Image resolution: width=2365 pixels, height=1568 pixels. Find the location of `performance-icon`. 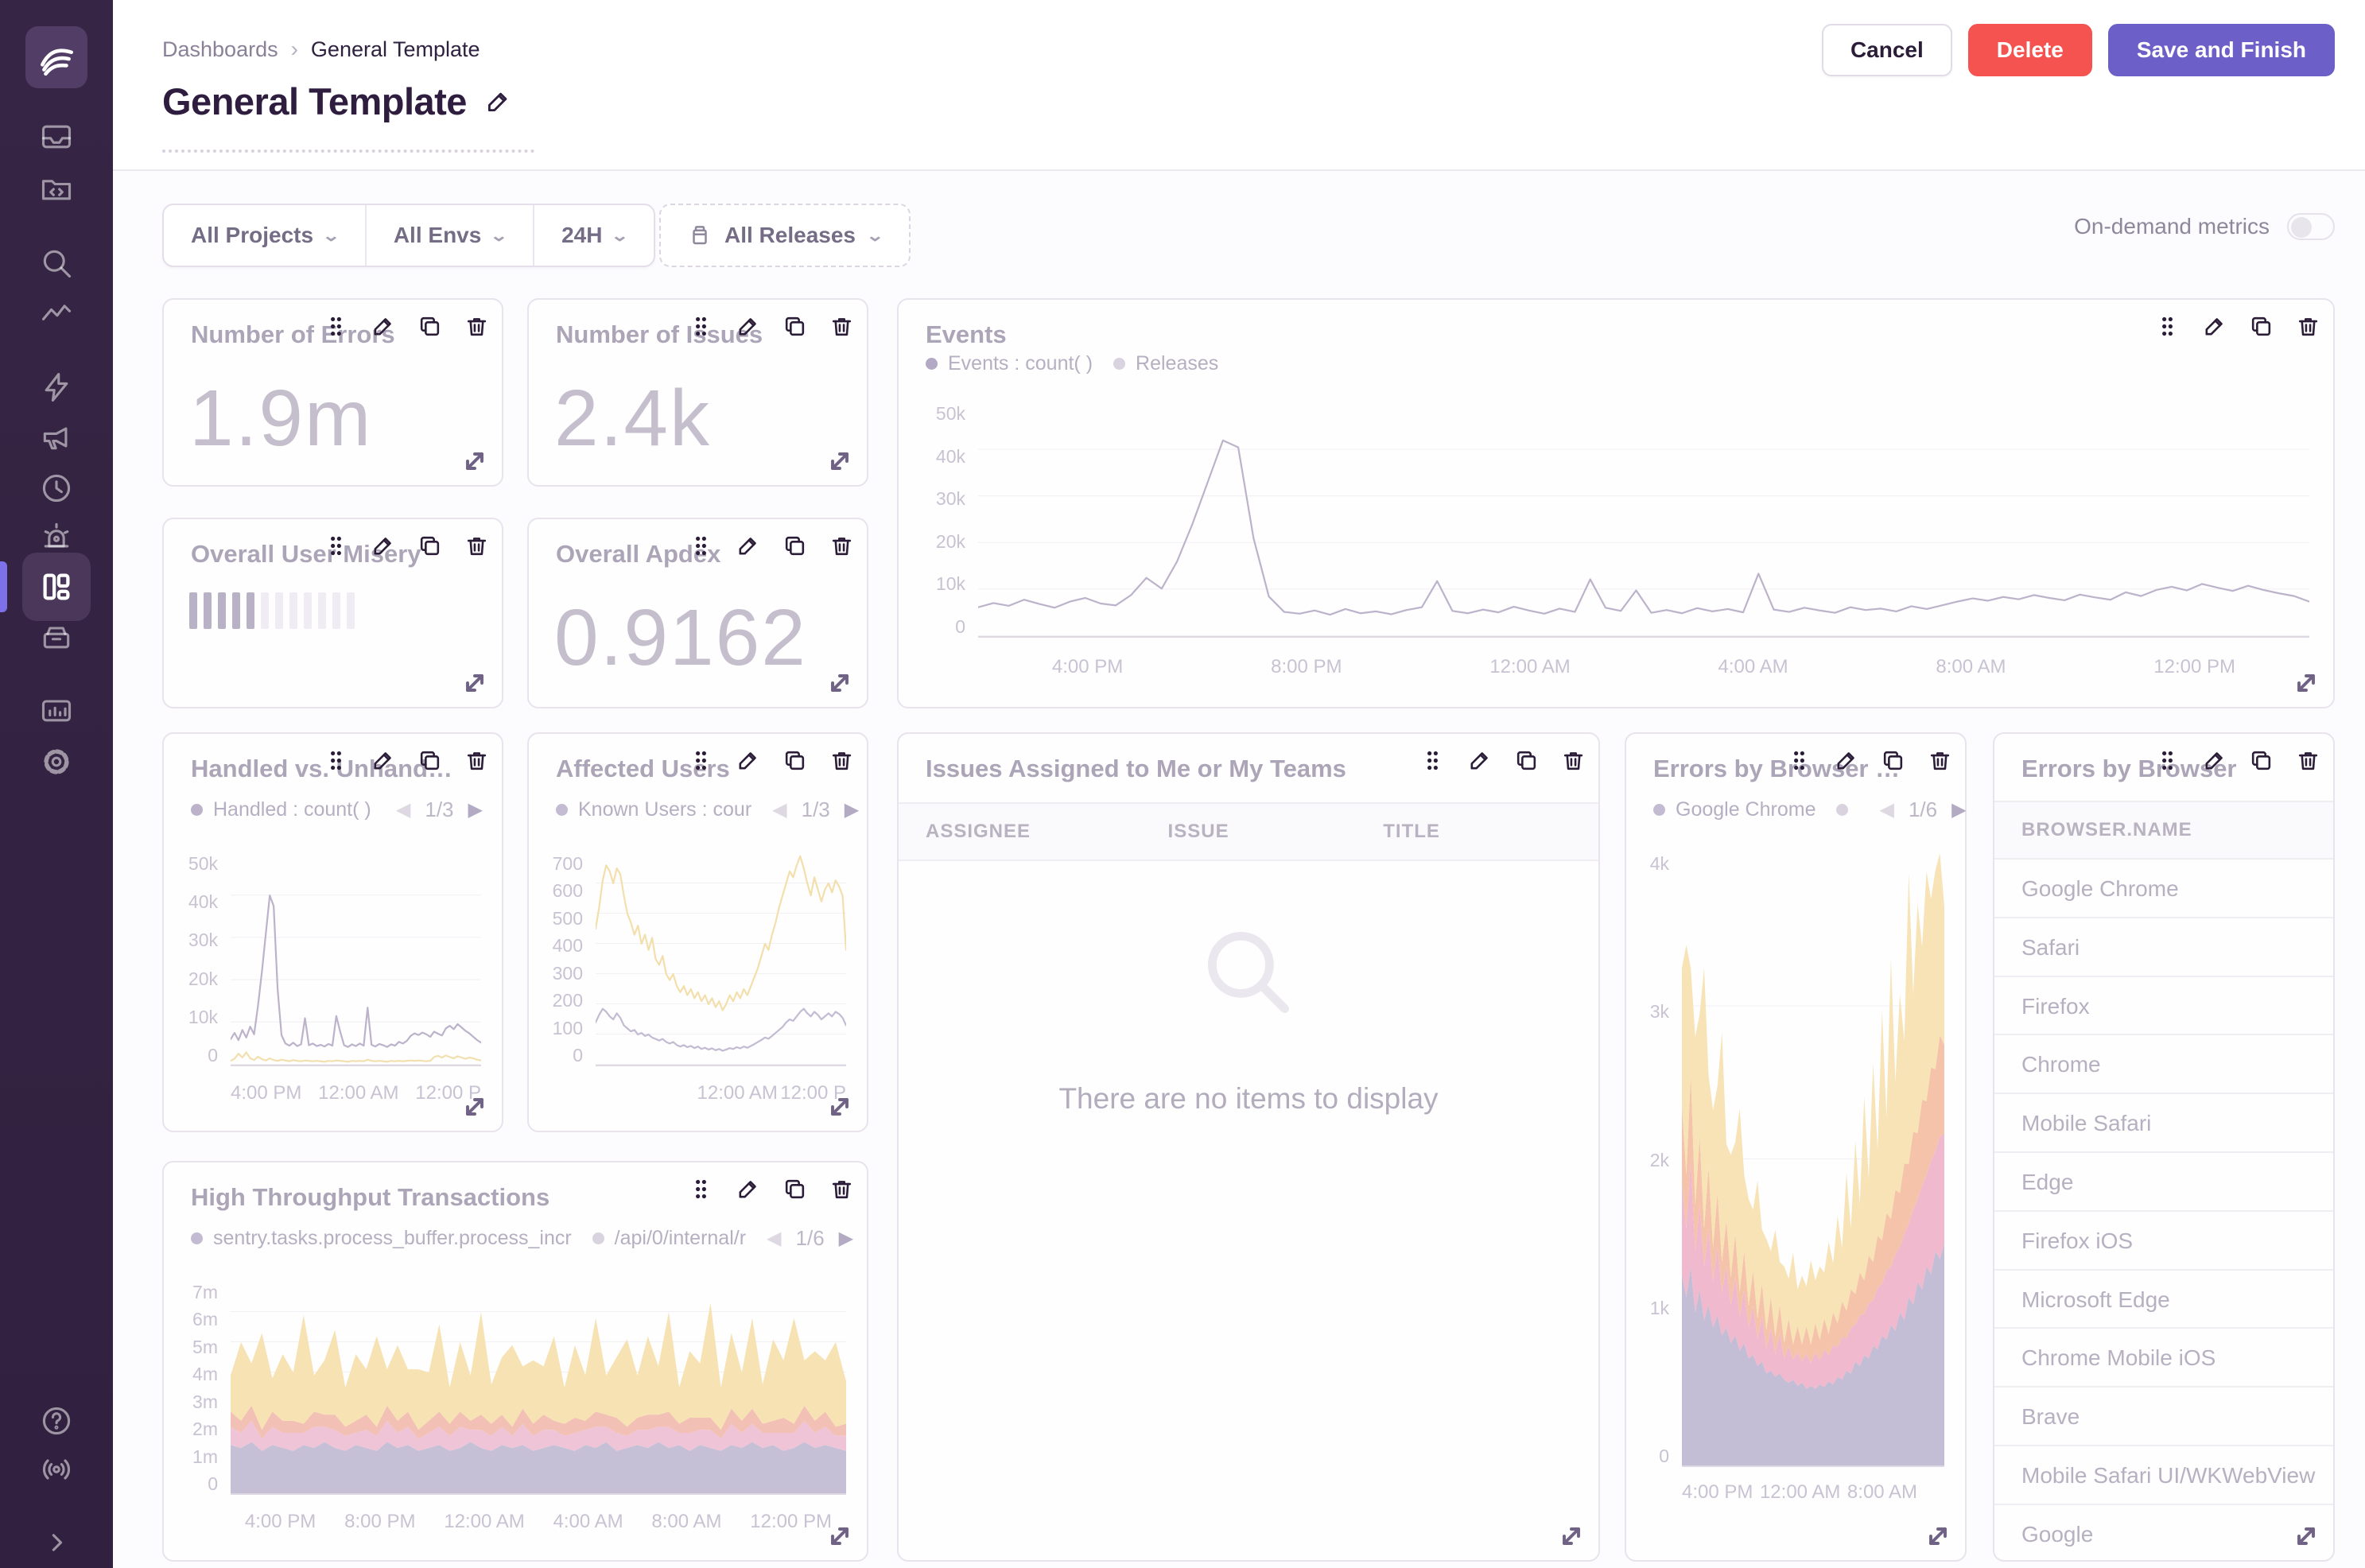

performance-icon is located at coordinates (56, 313).